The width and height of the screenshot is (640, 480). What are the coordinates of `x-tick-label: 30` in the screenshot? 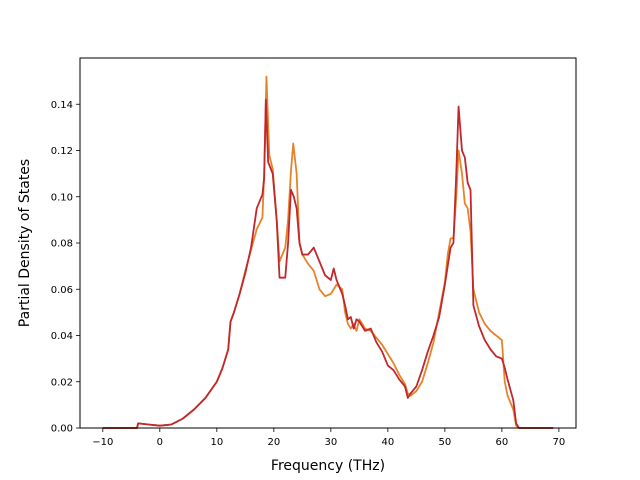 It's located at (330, 442).